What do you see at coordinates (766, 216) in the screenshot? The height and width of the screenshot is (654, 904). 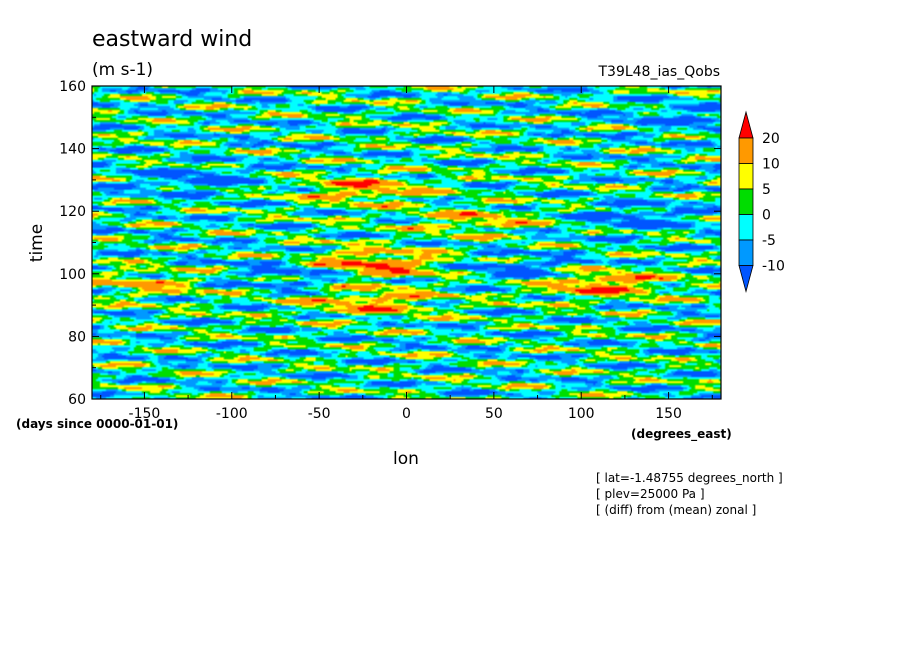 I see `colorbar-label: 0` at bounding box center [766, 216].